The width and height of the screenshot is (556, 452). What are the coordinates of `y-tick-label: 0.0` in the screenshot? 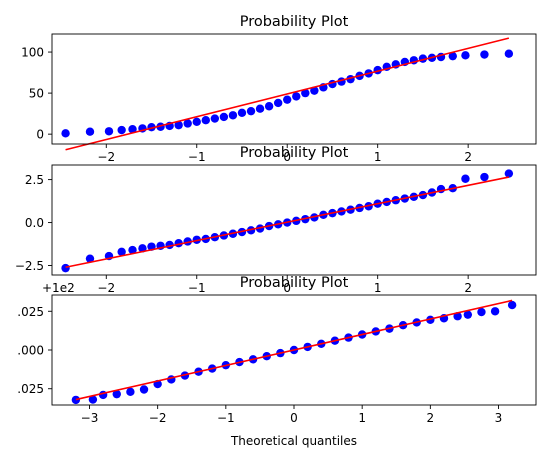 It's located at (34, 223).